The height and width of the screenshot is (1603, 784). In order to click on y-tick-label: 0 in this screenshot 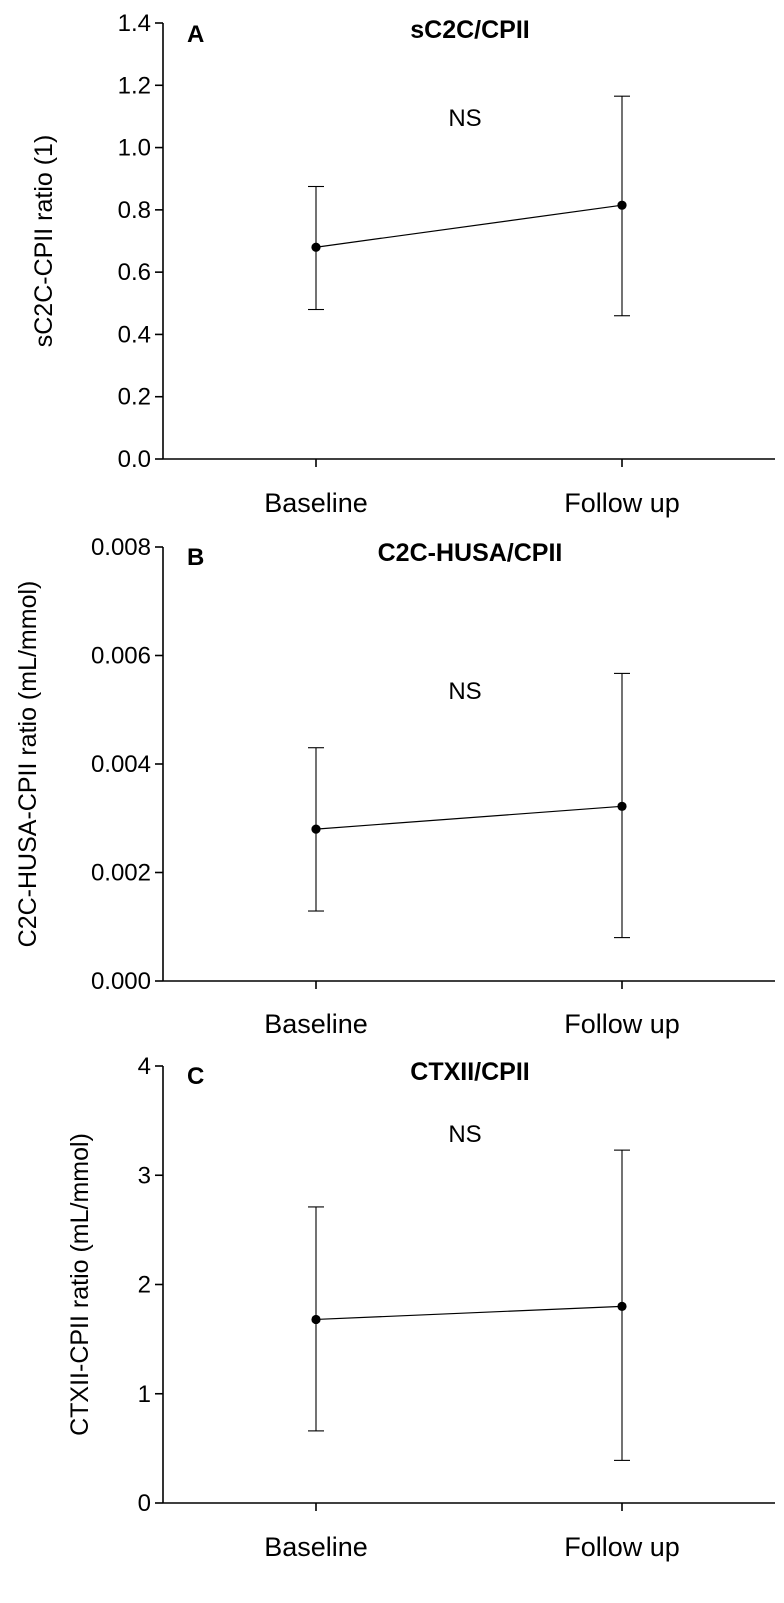, I will do `click(144, 1503)`.